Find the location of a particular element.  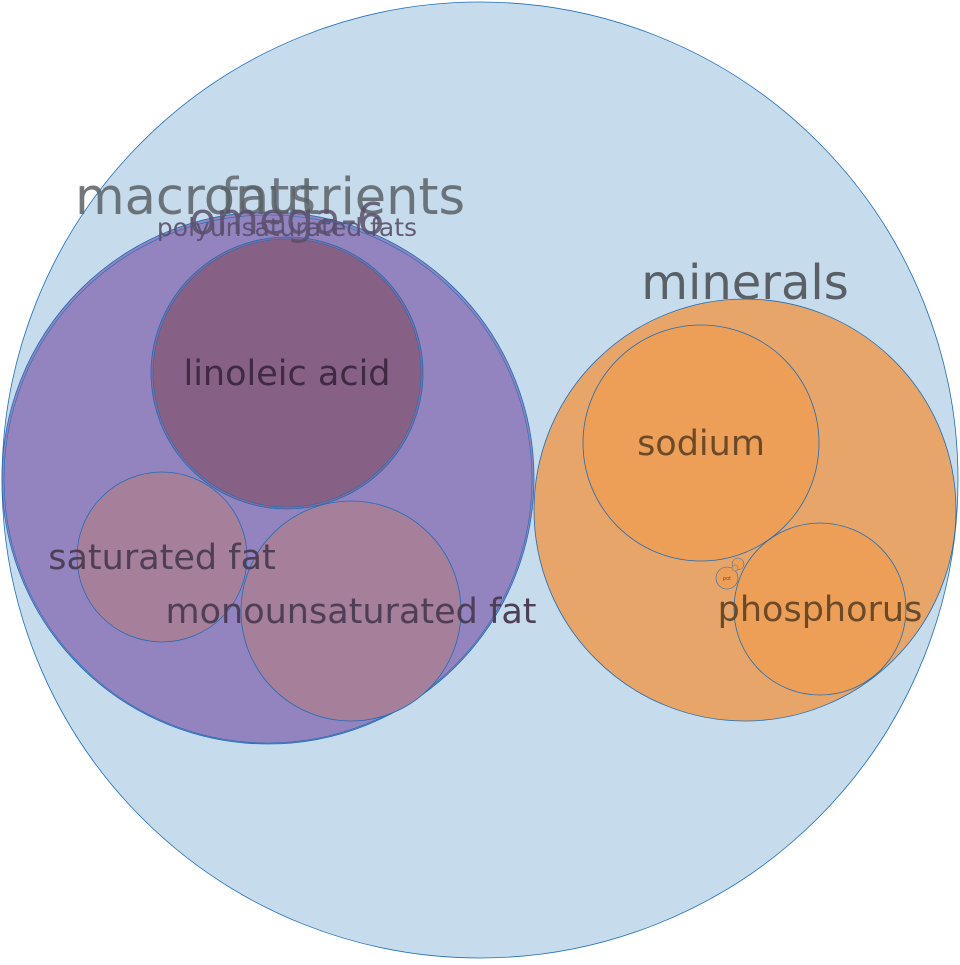

phosphorus-circle is located at coordinates (820, 609).